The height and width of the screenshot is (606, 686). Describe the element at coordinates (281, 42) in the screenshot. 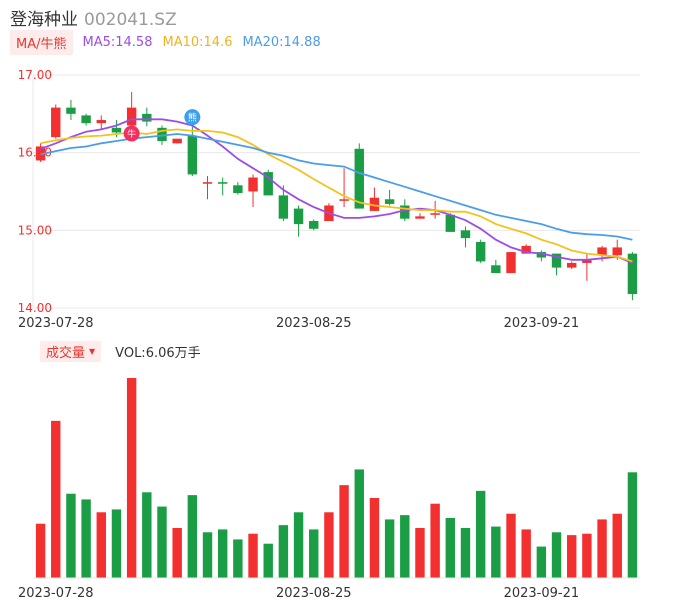

I see `ma20-label: MA20:14.88` at that location.